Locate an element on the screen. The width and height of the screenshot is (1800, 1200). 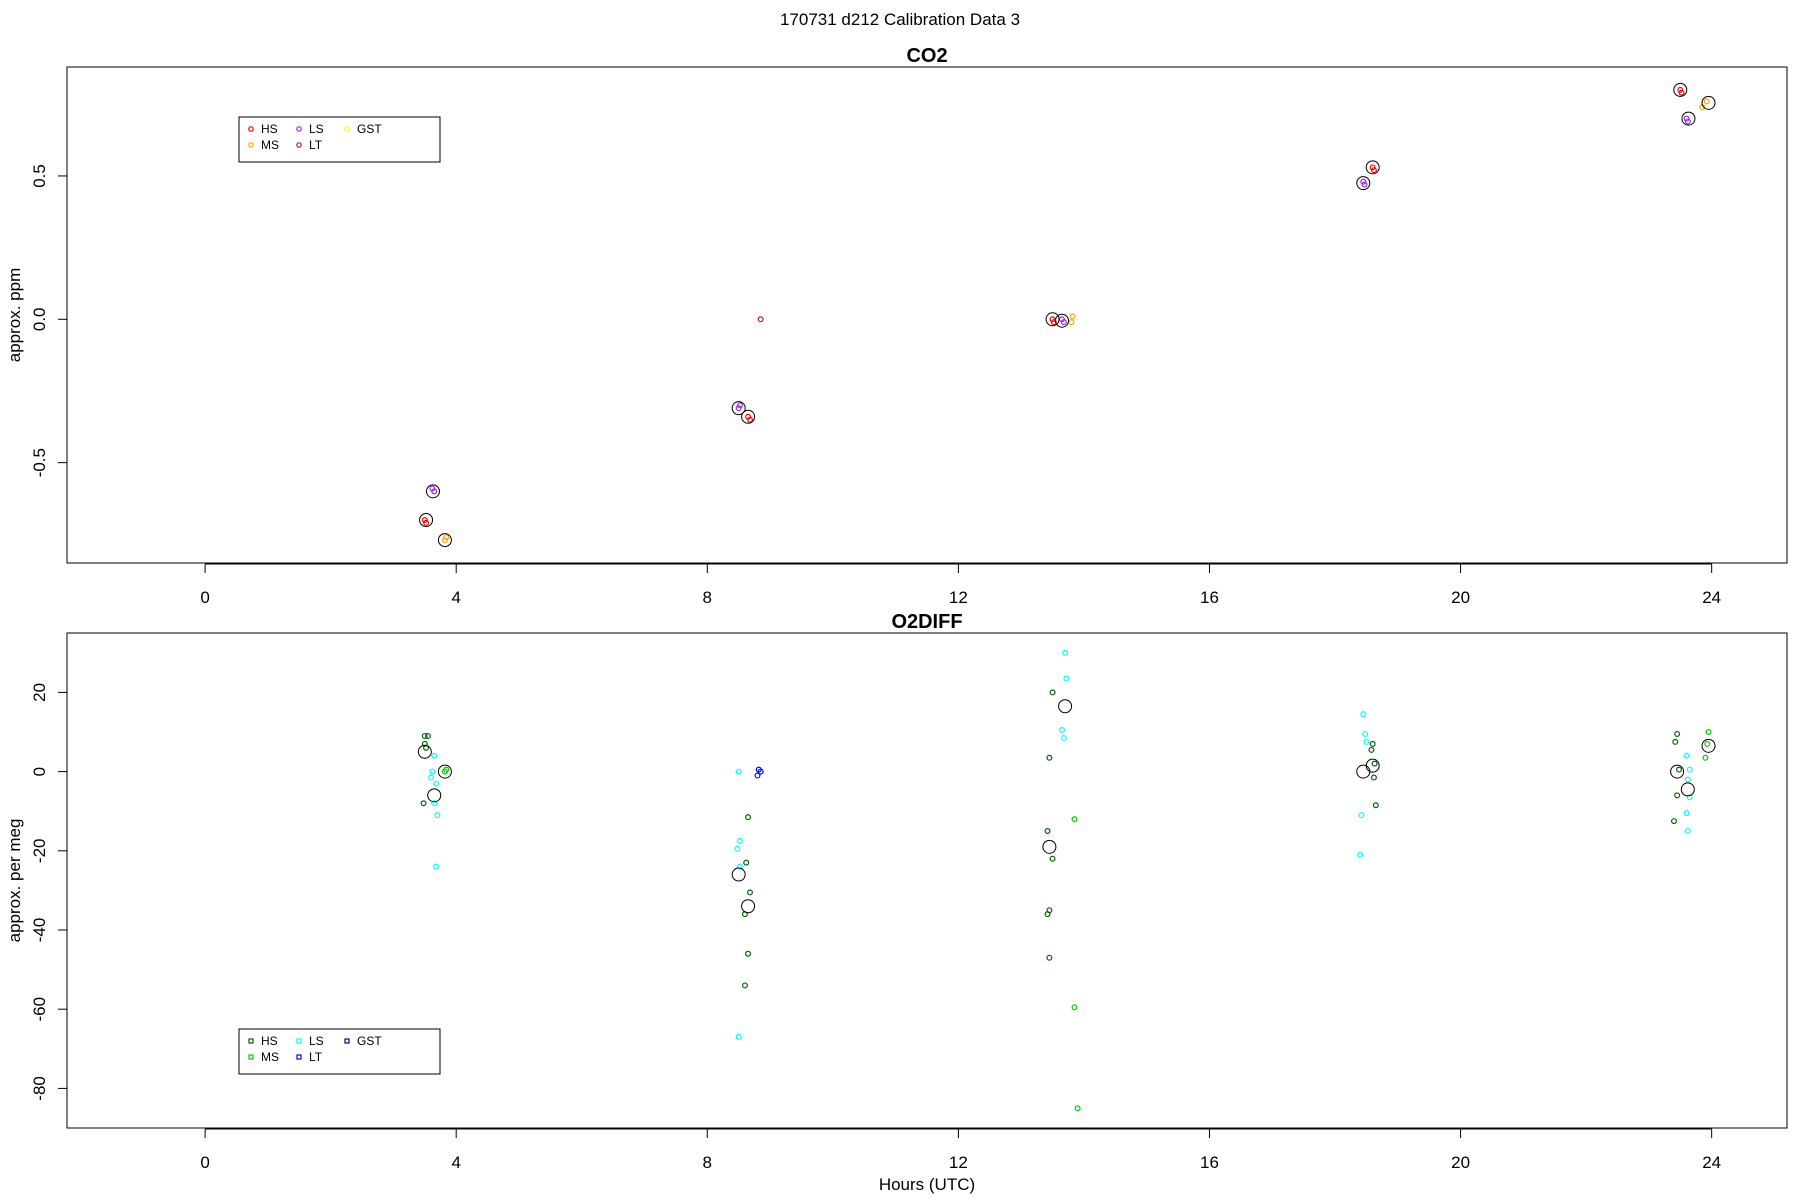
panel-co2-legend-box is located at coordinates (339, 139).